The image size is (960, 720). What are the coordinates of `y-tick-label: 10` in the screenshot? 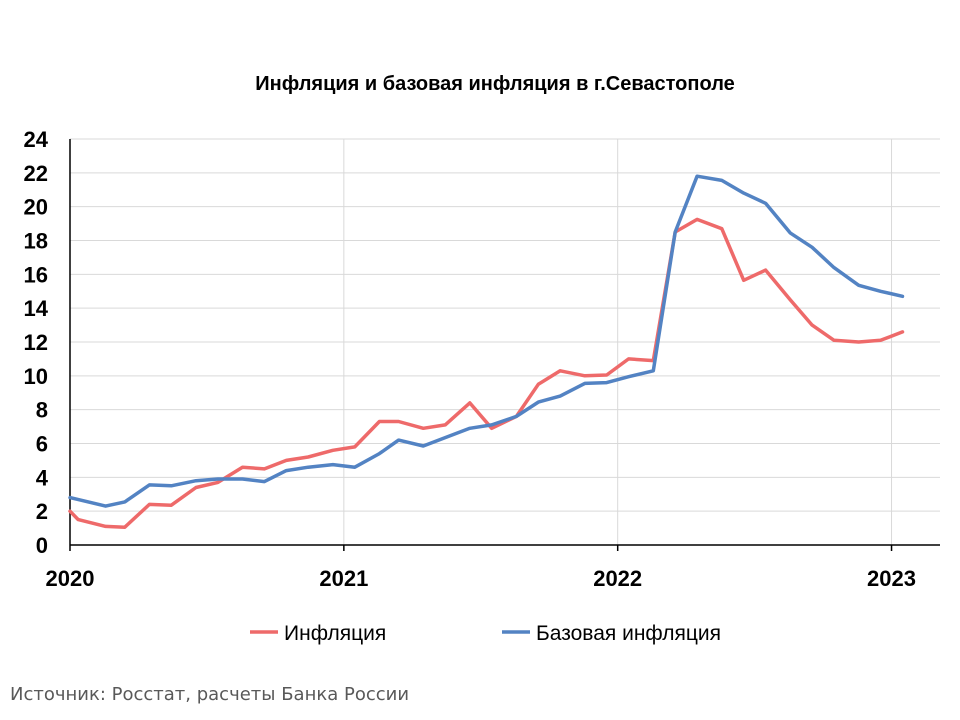 It's located at (36, 376).